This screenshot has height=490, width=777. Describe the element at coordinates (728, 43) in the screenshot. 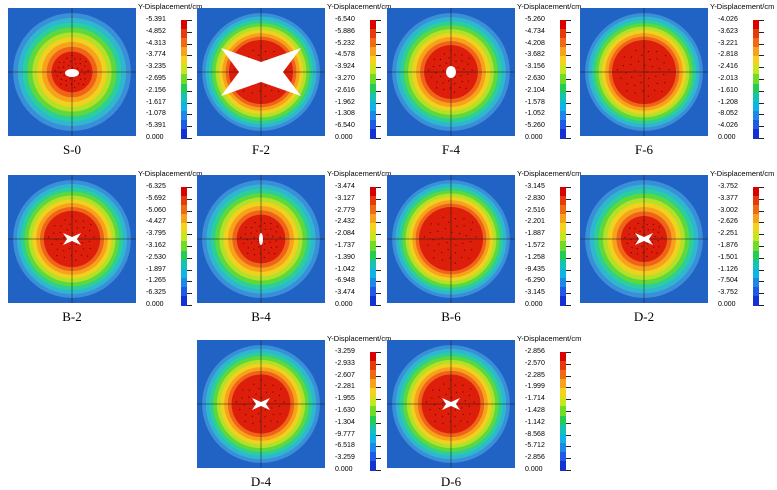

I see `colorbar-tick-label: -3.221` at that location.